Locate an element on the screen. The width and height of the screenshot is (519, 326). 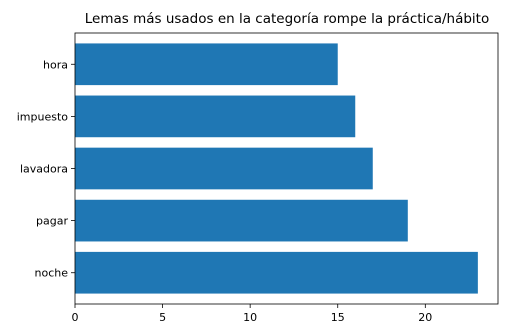
y-tick-label-noche: noche is located at coordinates (52, 273).